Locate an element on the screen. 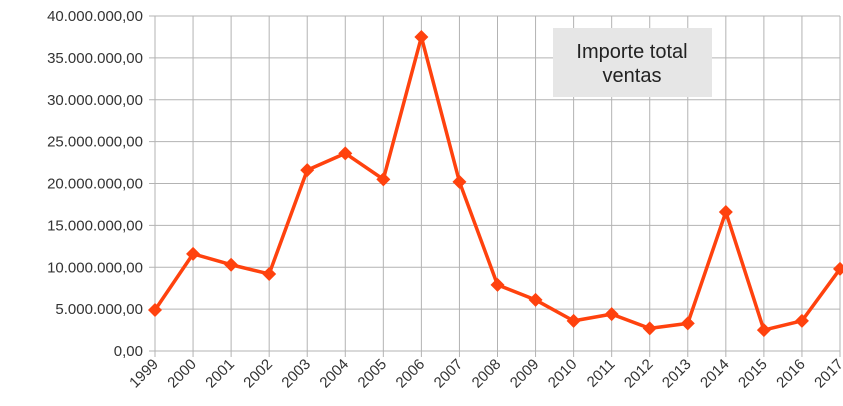  x-tick-label: 2009 is located at coordinates (525, 374).